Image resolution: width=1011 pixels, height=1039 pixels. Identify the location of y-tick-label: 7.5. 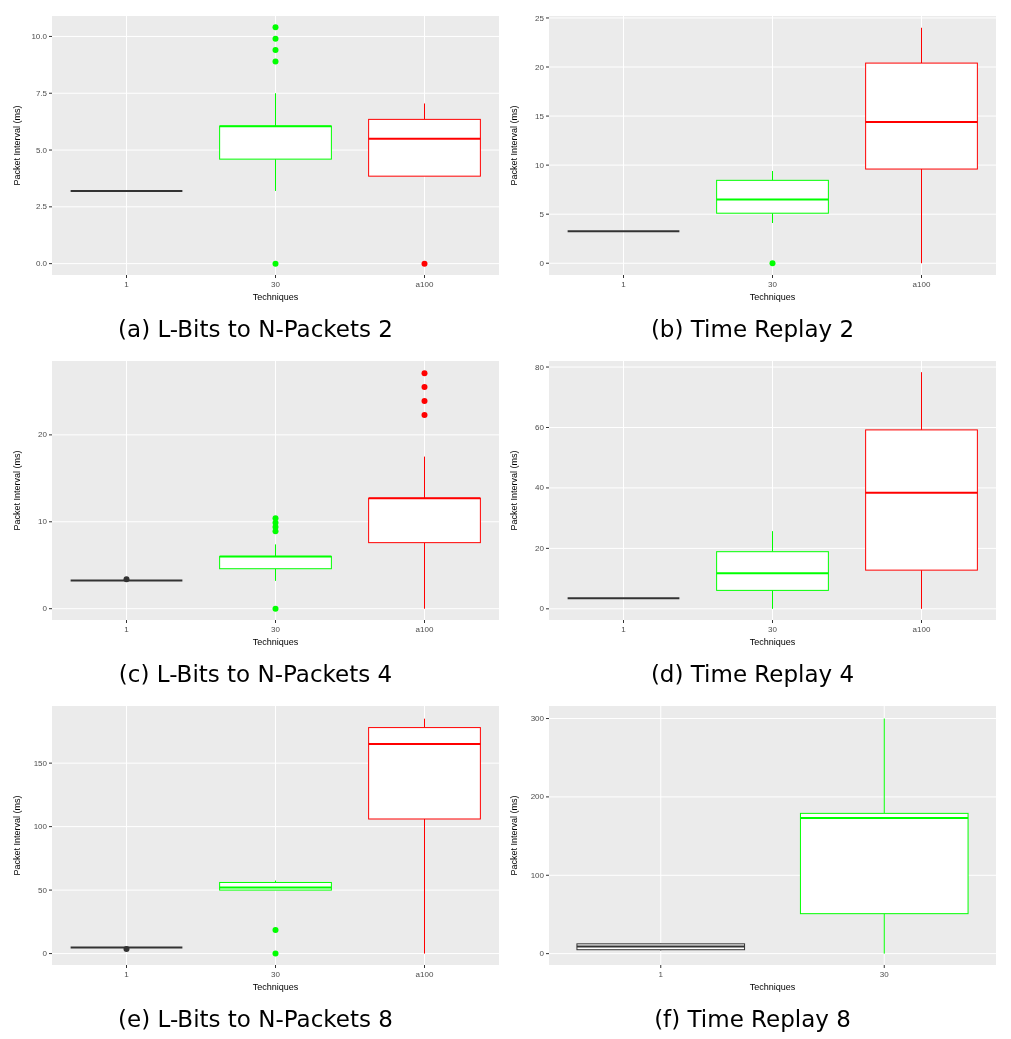
(41, 93).